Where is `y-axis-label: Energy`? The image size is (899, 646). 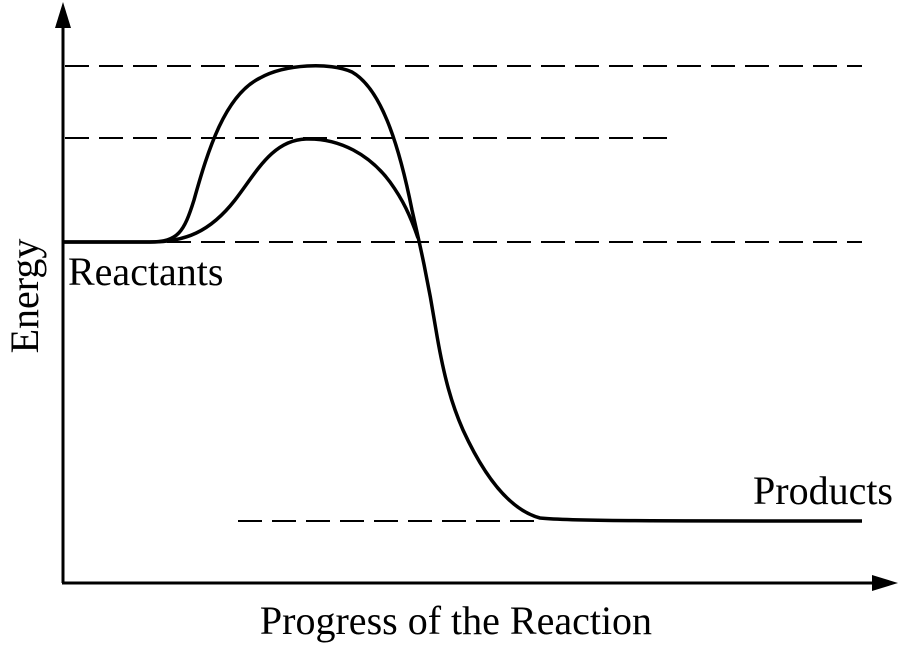
y-axis-label: Energy is located at coordinates (24, 296).